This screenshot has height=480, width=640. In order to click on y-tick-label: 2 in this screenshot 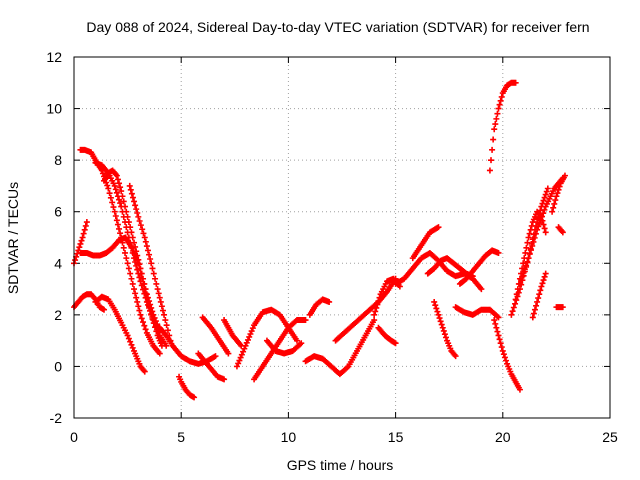, I will do `click(58, 315)`.